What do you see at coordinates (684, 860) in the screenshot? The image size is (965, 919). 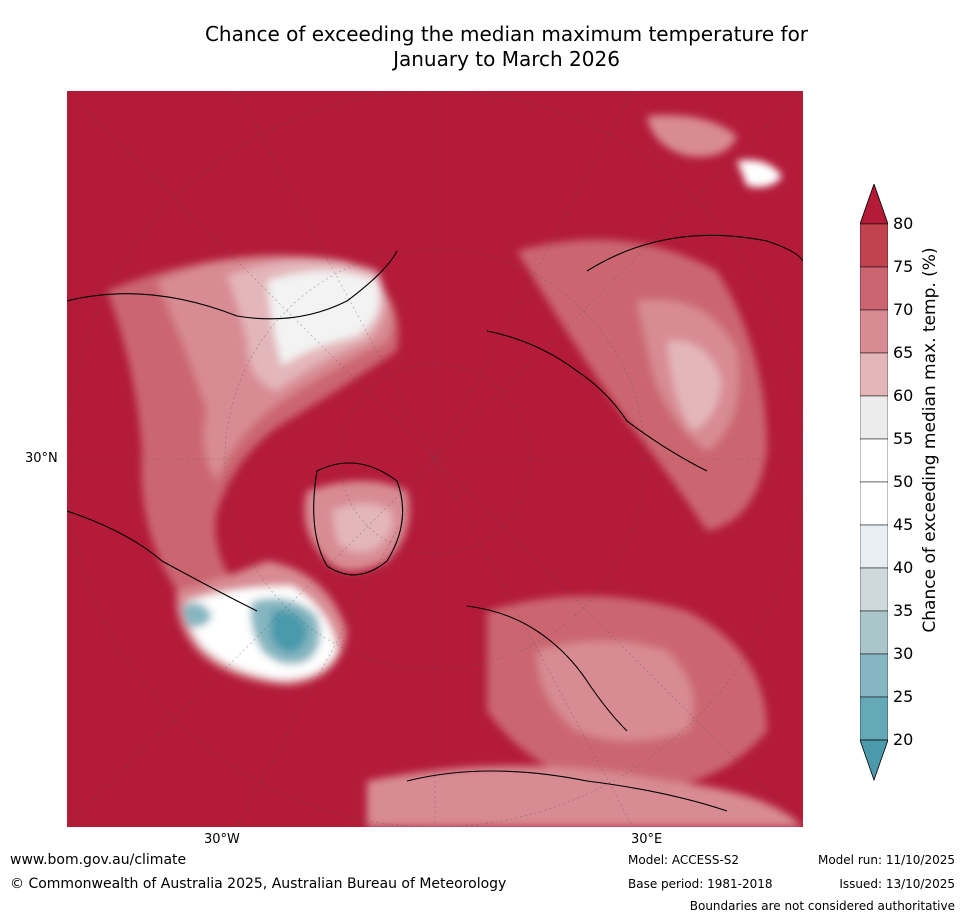 I see `footer-model: Model: ACCESS-S2` at bounding box center [684, 860].